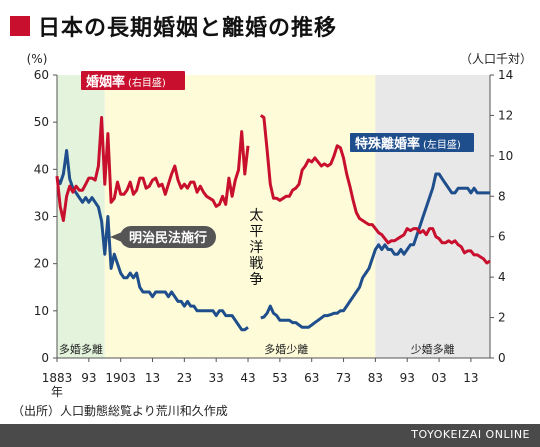 This screenshot has width=540, height=447. Describe the element at coordinates (502, 358) in the screenshot. I see `right-tick-label: 0` at that location.